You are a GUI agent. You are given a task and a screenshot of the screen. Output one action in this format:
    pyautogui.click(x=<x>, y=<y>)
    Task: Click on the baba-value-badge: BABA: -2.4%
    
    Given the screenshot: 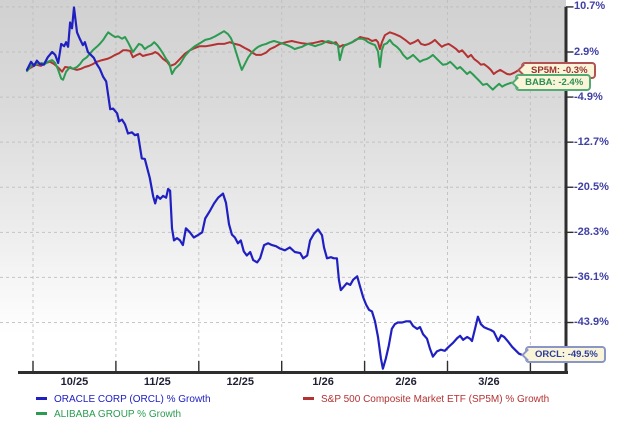 What is the action you would take?
    pyautogui.click(x=553, y=83)
    